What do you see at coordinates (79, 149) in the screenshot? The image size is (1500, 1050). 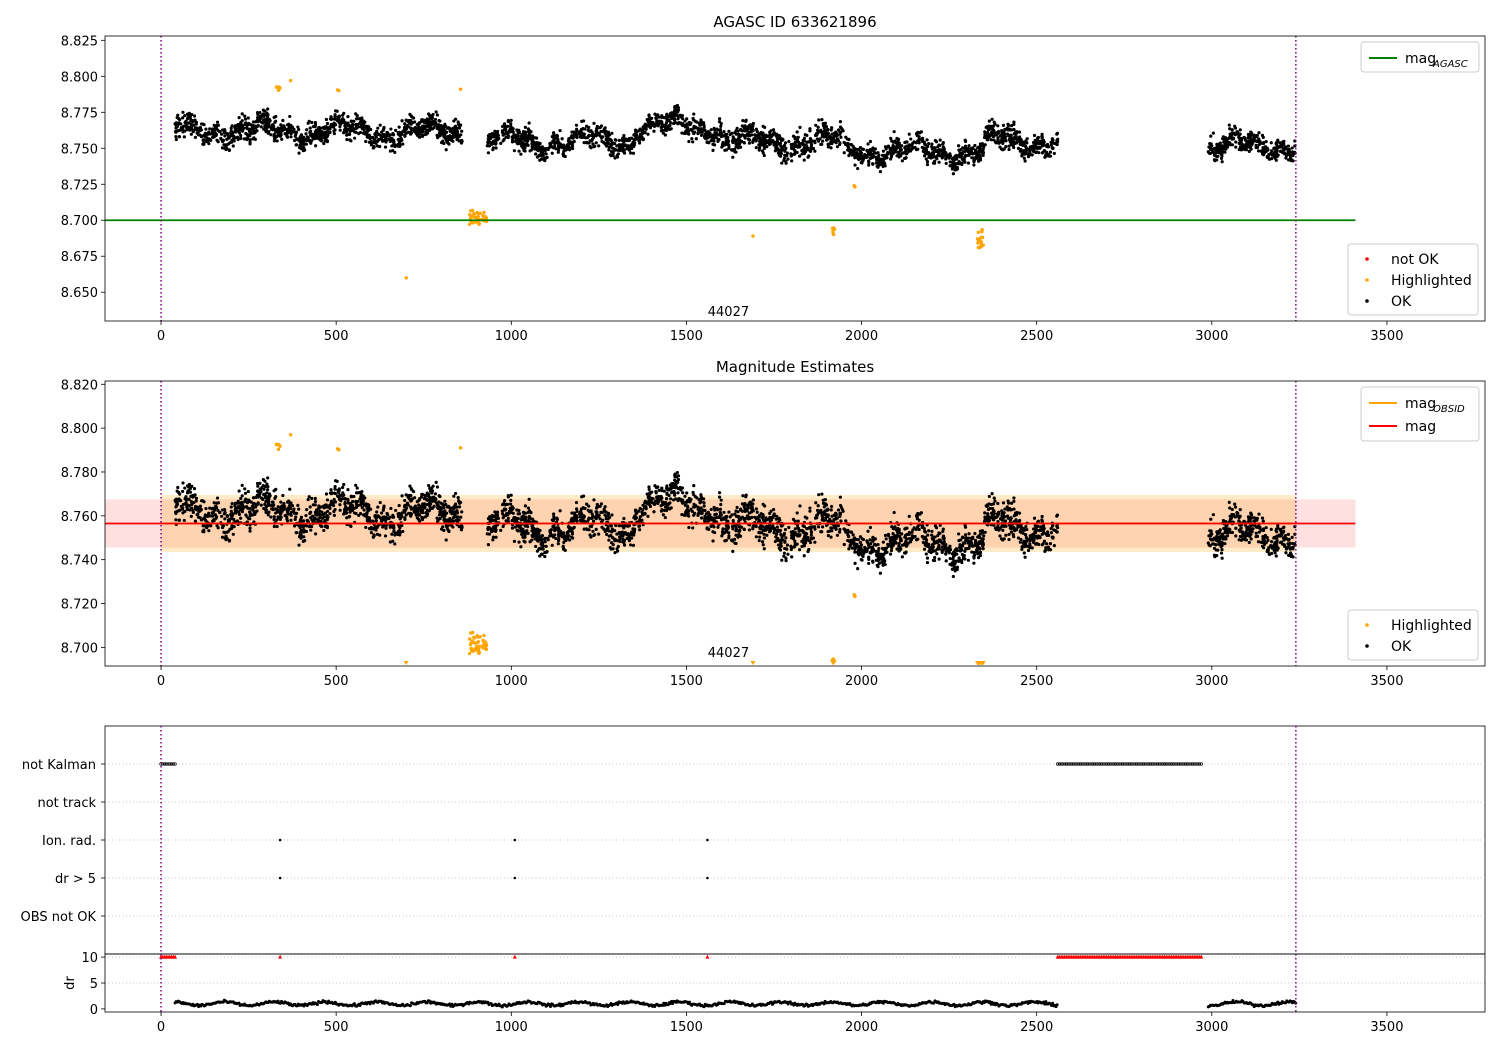 I see `y-tick-label: 8.750` at bounding box center [79, 149].